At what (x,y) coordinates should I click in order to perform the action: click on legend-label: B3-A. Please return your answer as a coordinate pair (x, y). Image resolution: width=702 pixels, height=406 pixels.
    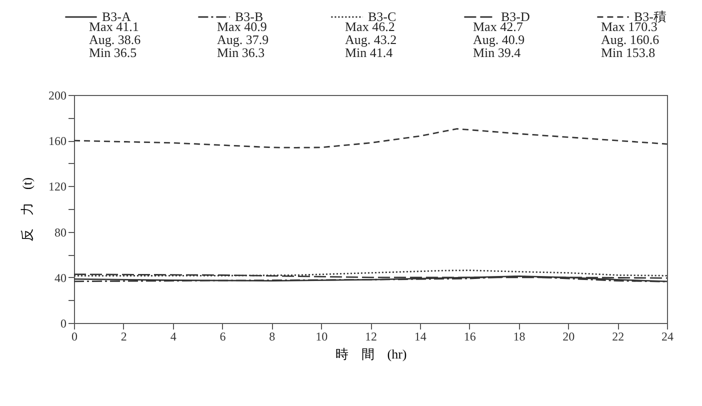
    Looking at the image, I should click on (117, 16).